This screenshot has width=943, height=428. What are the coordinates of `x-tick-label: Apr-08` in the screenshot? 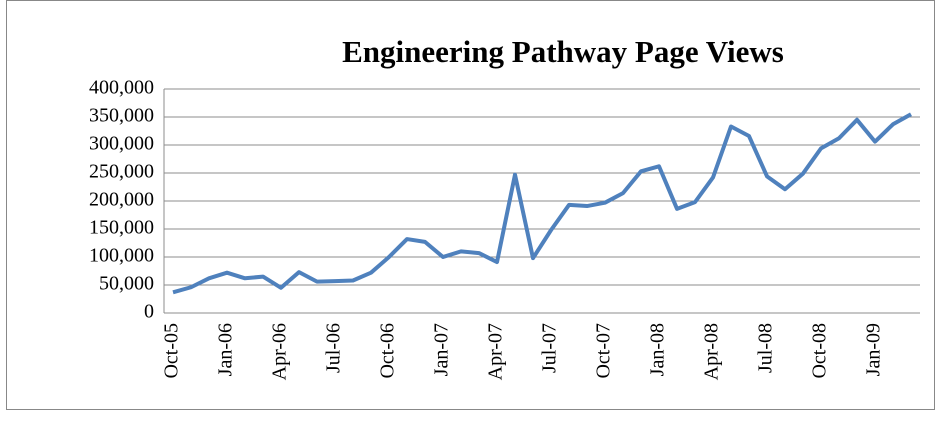 It's located at (712, 351).